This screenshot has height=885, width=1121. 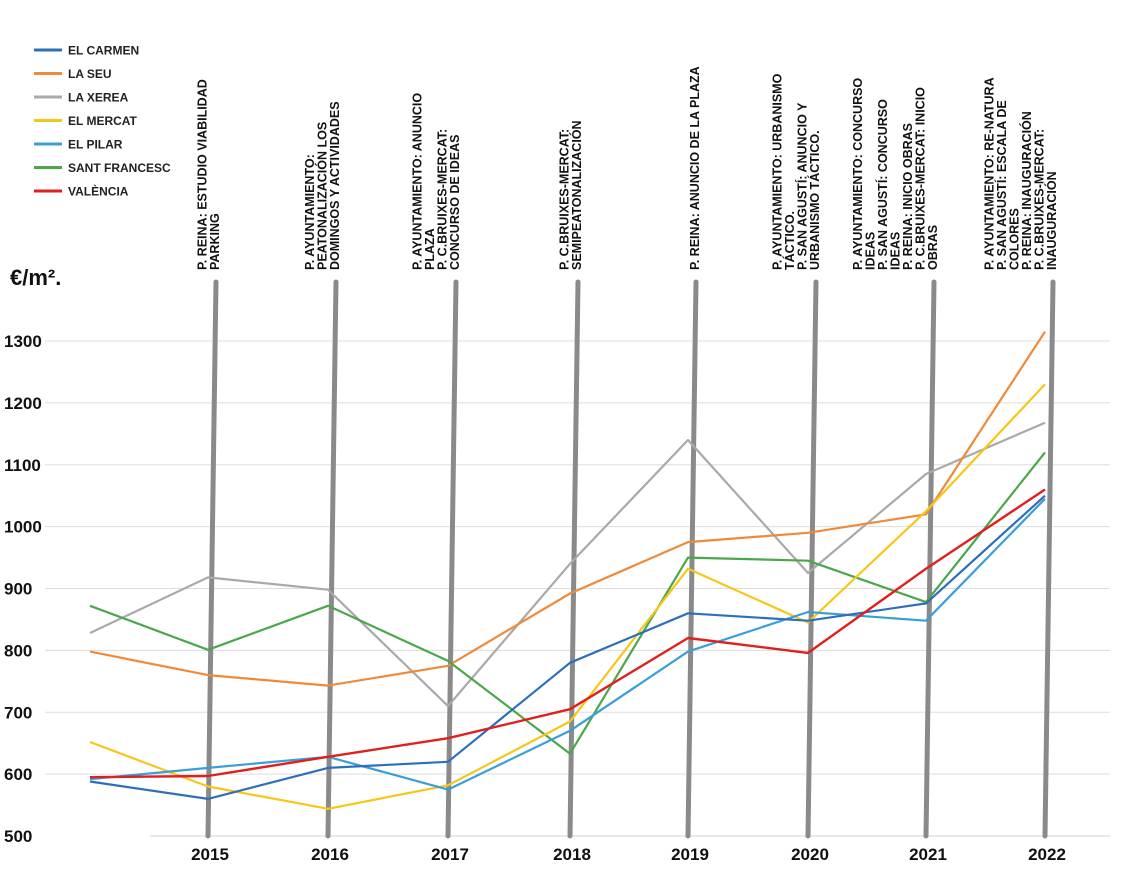 I want to click on annotation-line: PEATONALIZACIÓN LOS, so click(x=322, y=196).